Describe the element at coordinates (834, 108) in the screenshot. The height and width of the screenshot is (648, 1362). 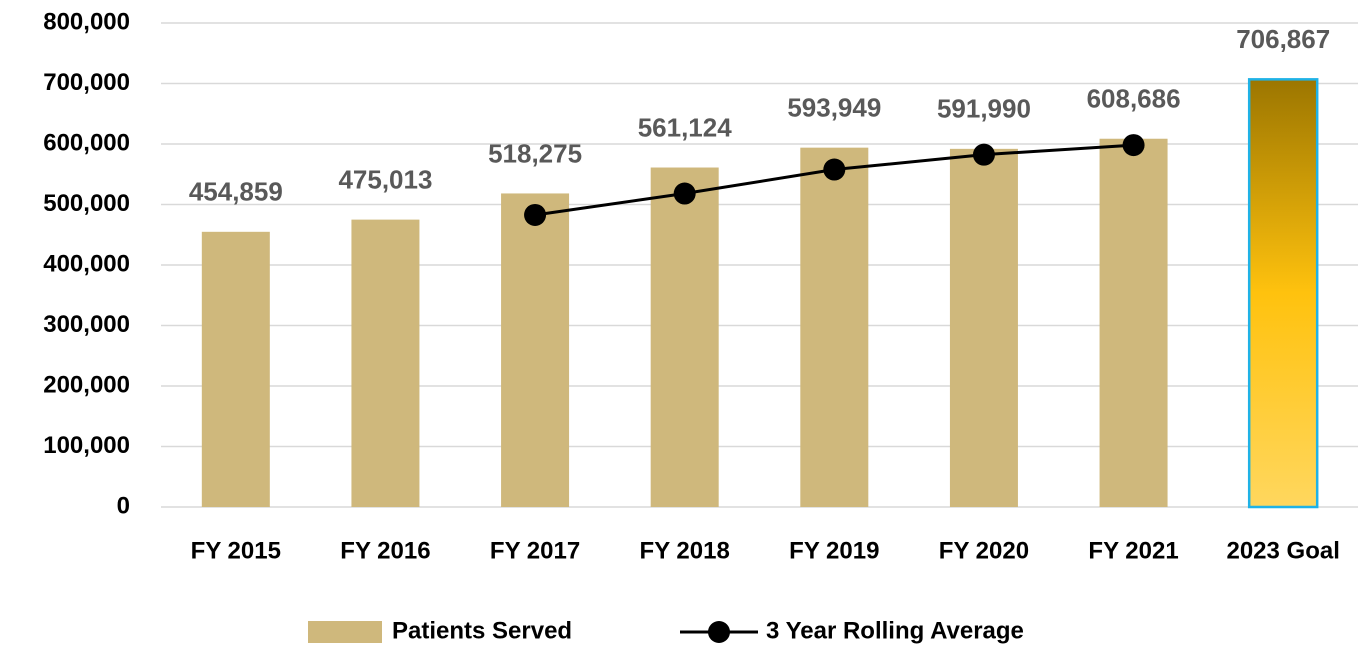
I see `data-label: 593,949` at that location.